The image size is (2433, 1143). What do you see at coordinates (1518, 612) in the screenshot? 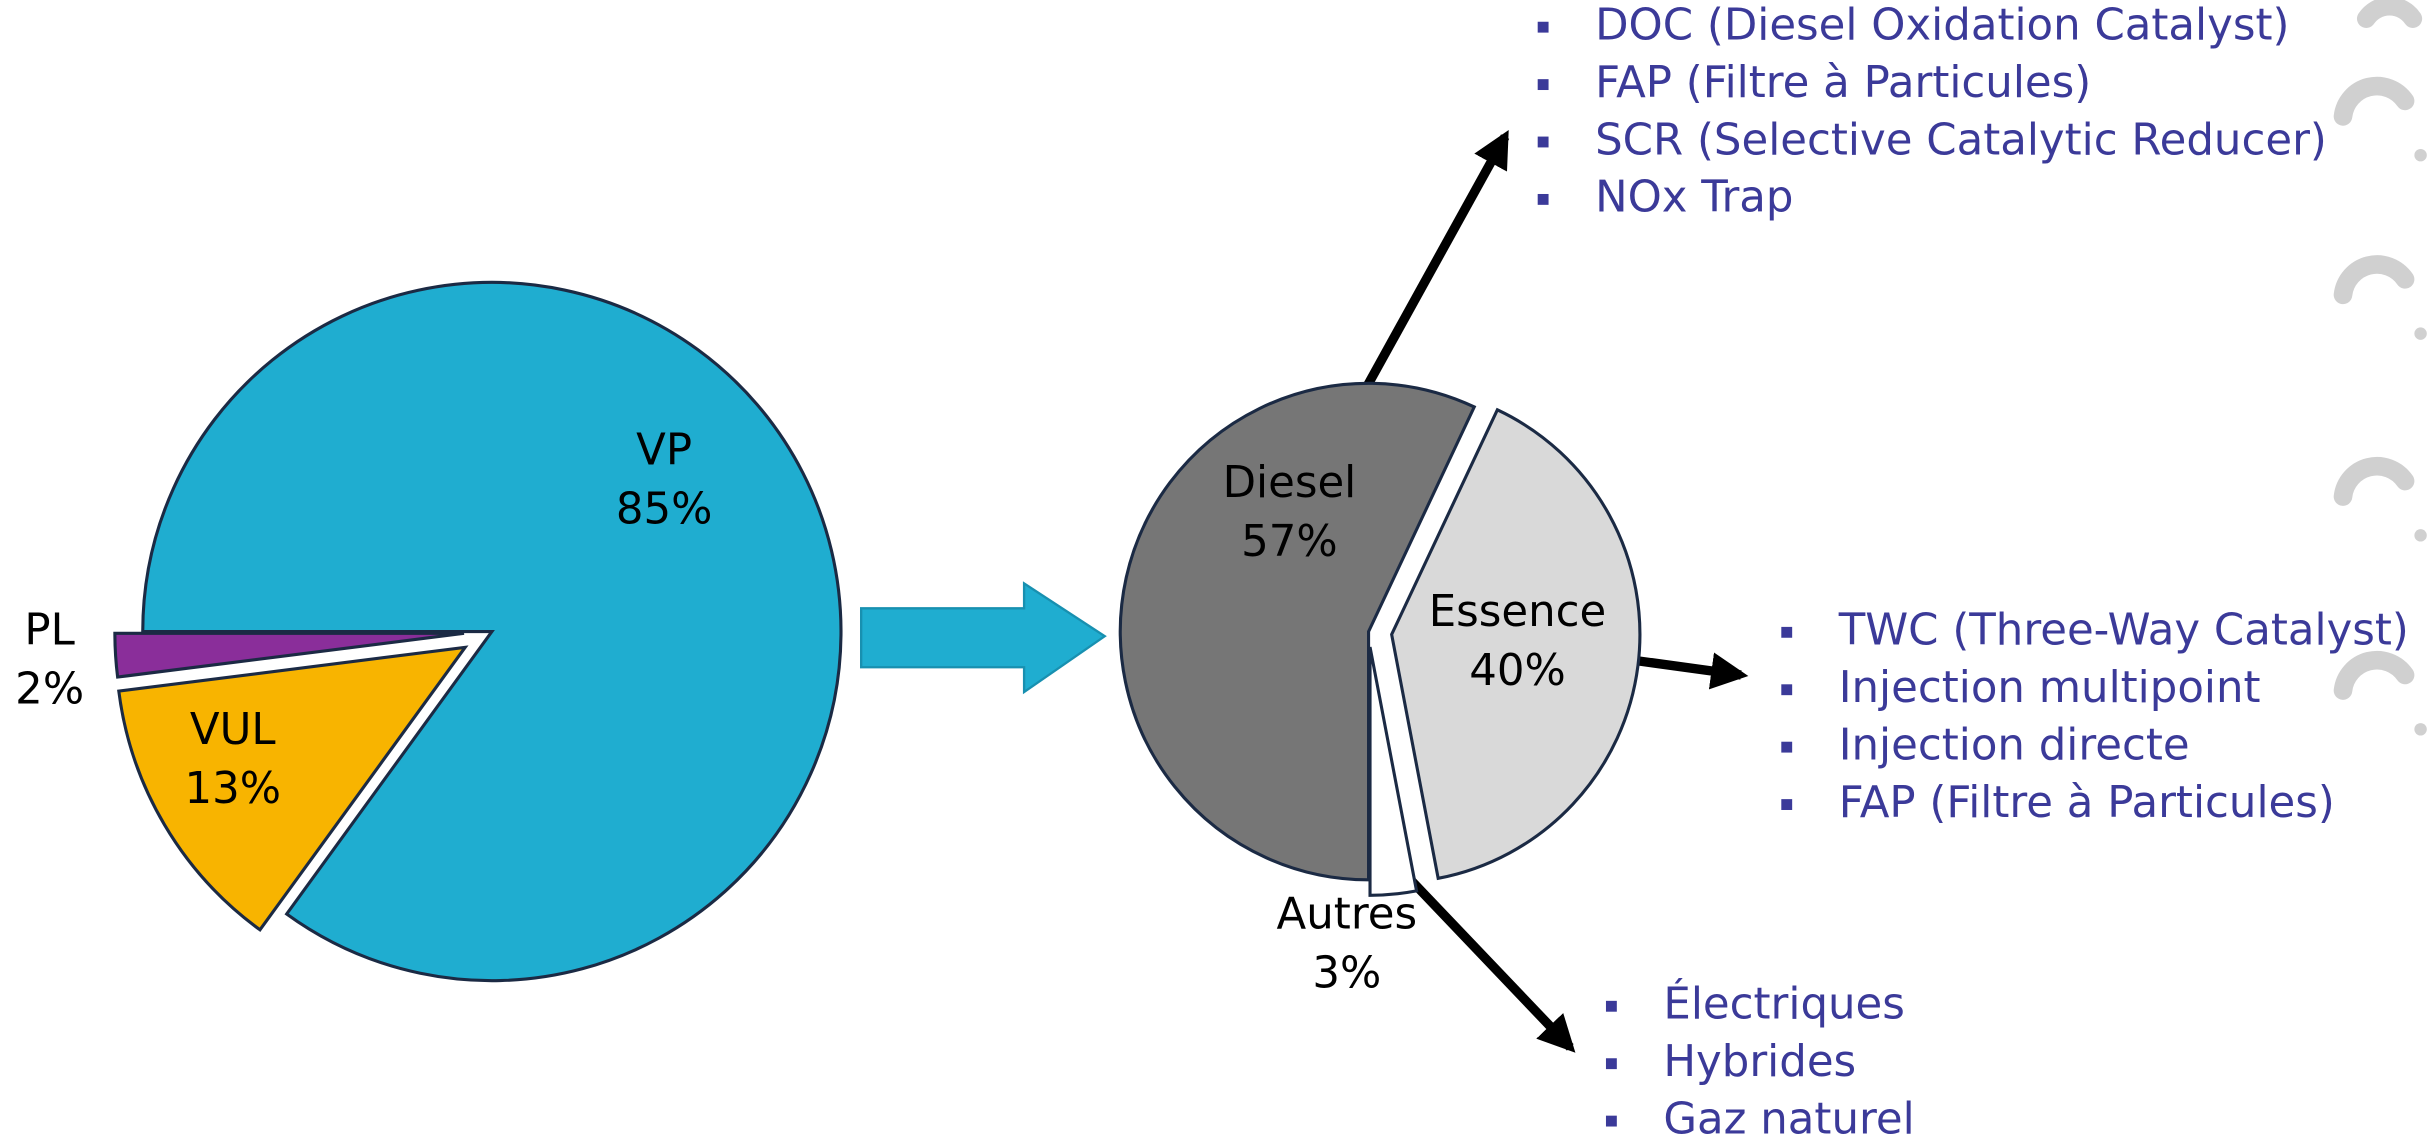
I see `slice-category: Essence` at bounding box center [1518, 612].